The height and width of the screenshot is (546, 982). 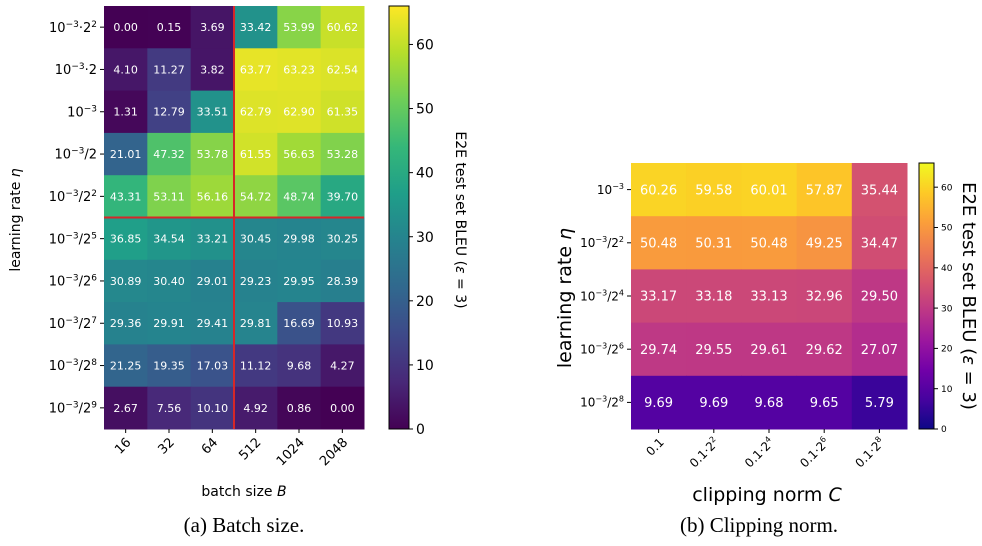 I want to click on heatmap-value-label: 33.13, so click(x=768, y=297).